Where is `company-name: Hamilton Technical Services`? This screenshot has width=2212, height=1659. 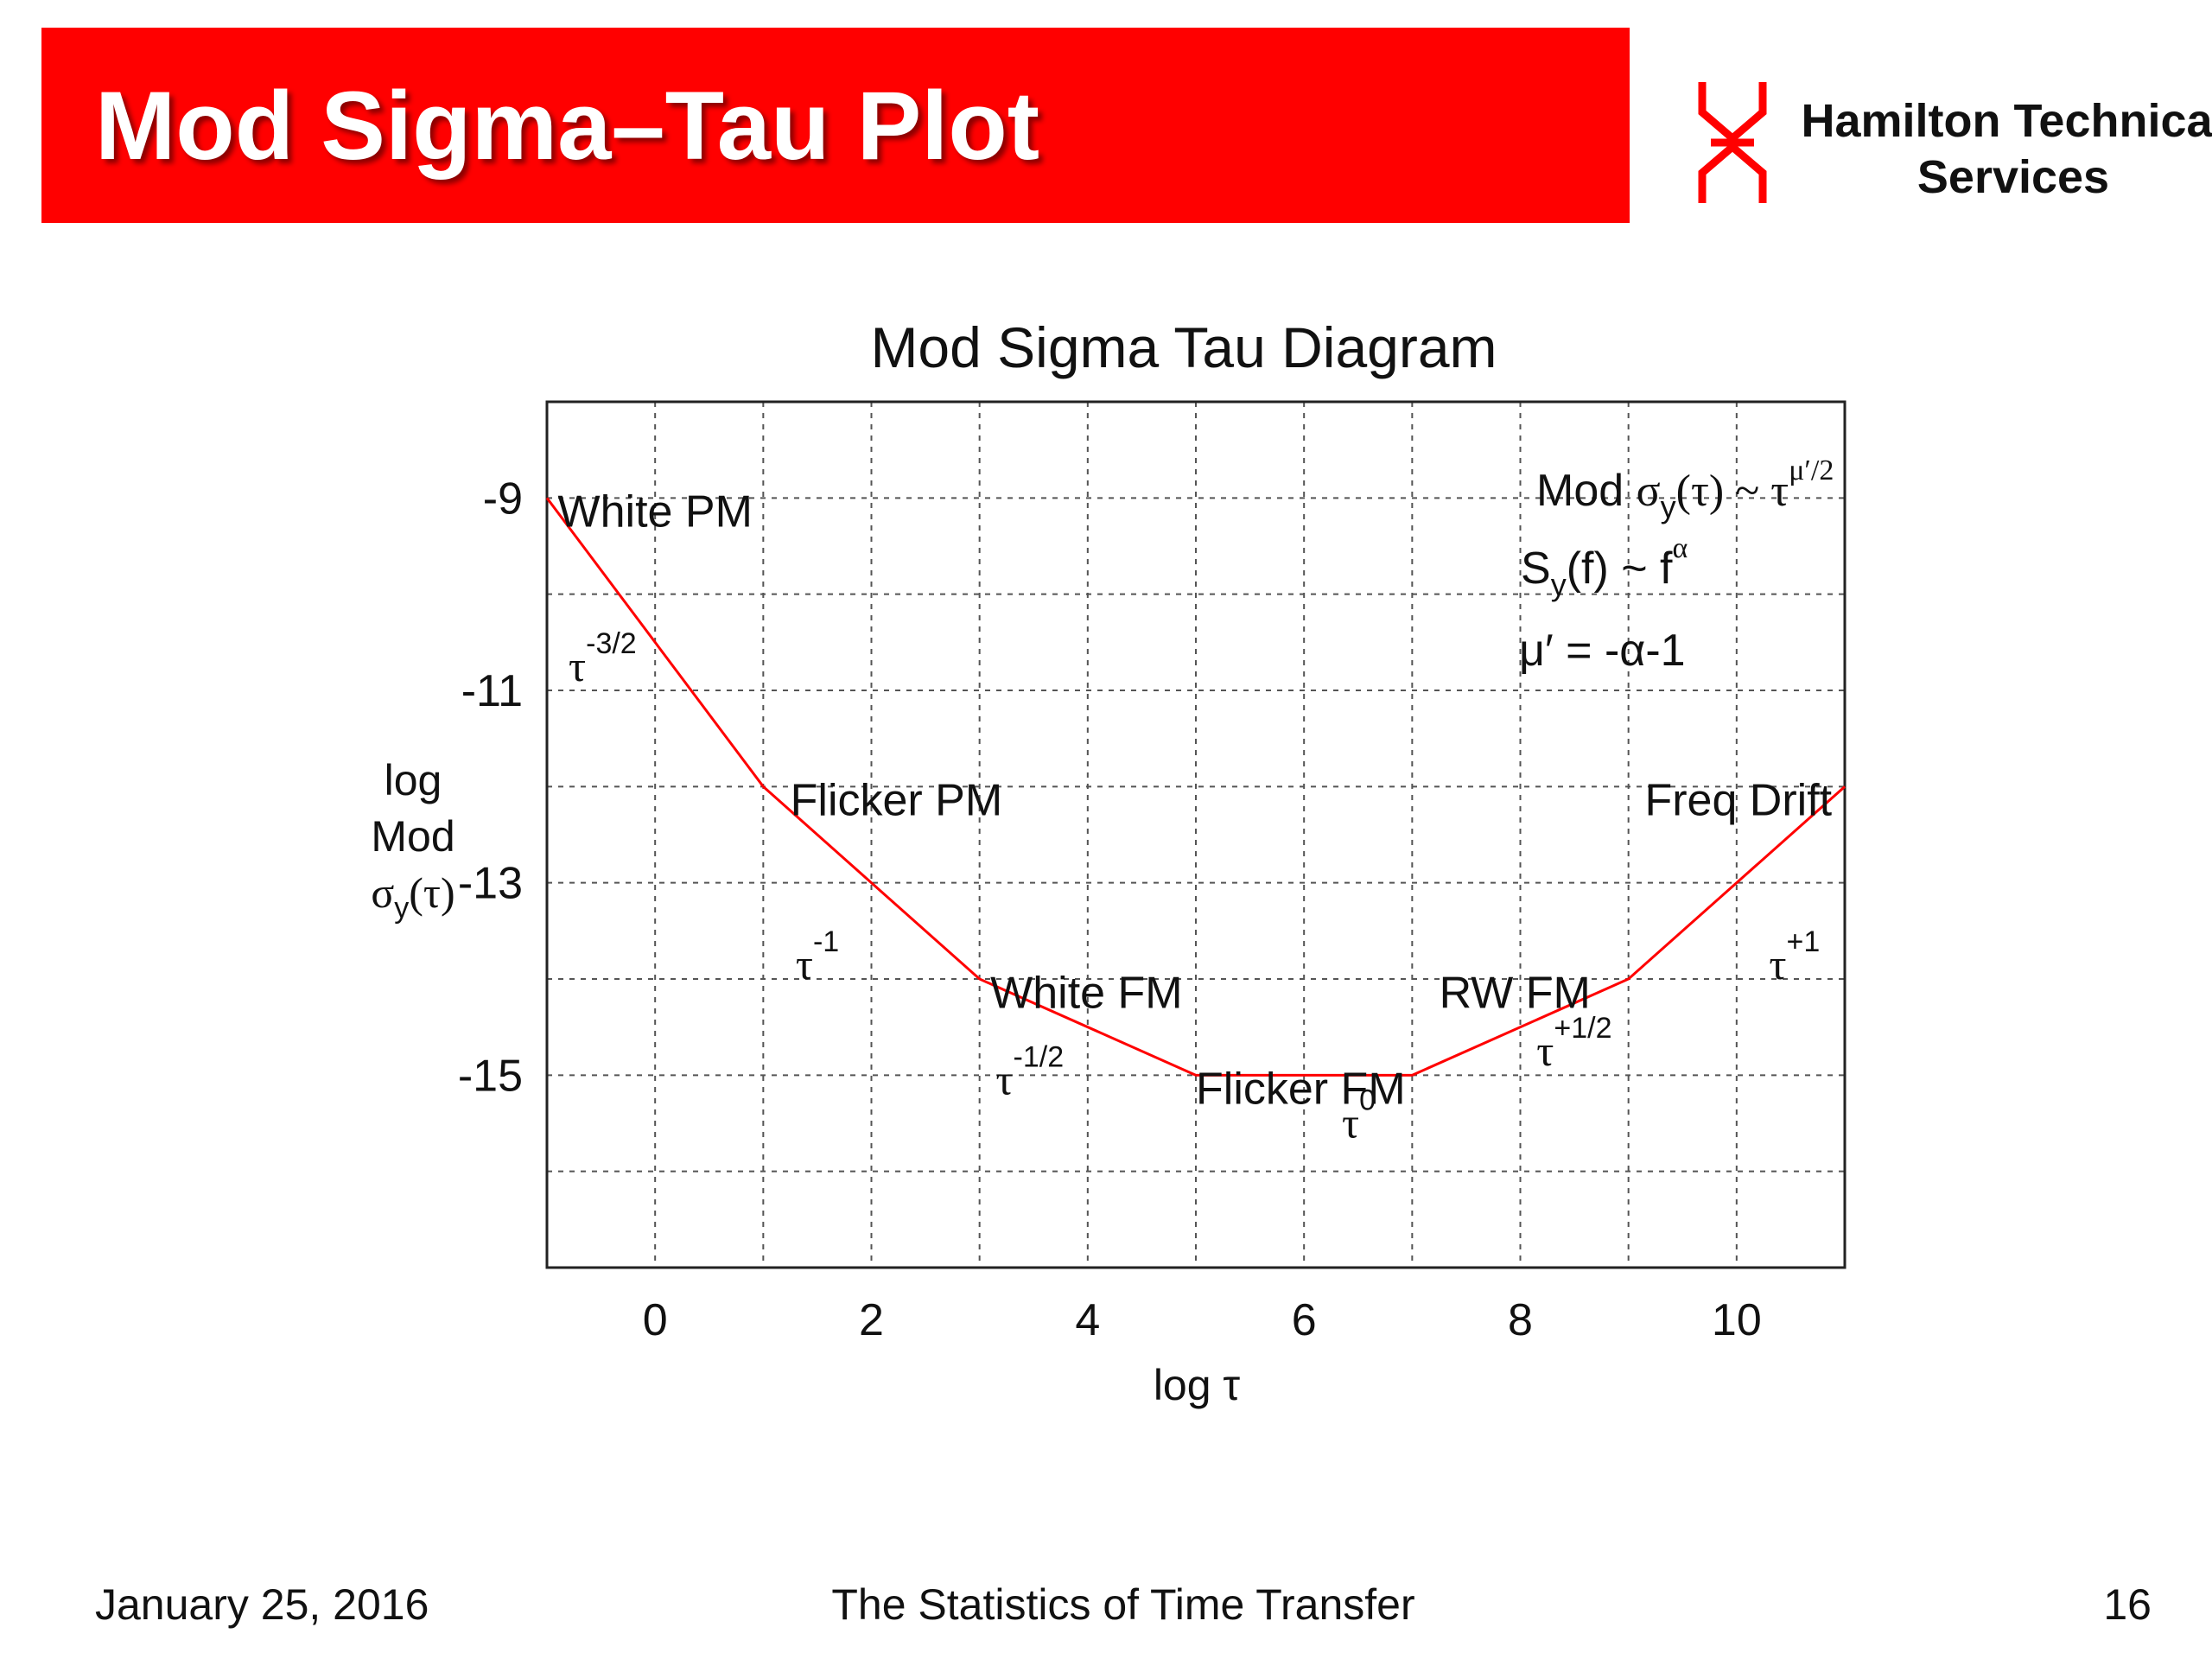
company-name: Hamilton Technical Services is located at coordinates (2000, 149).